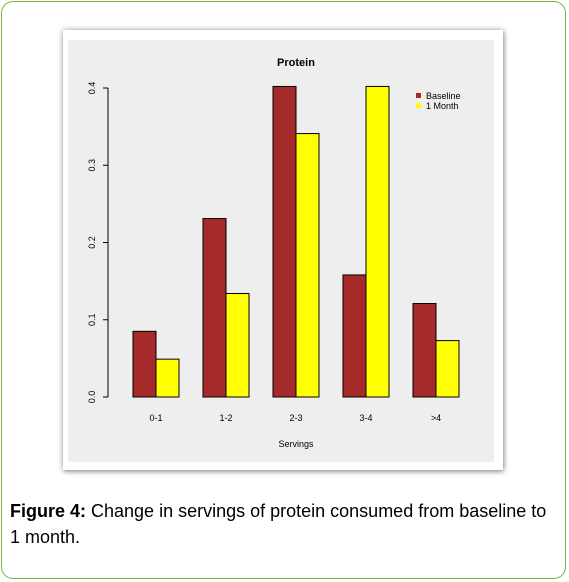 This screenshot has height=582, width=569. Describe the element at coordinates (365, 418) in the screenshot. I see `x-tick-label: 3-4` at that location.